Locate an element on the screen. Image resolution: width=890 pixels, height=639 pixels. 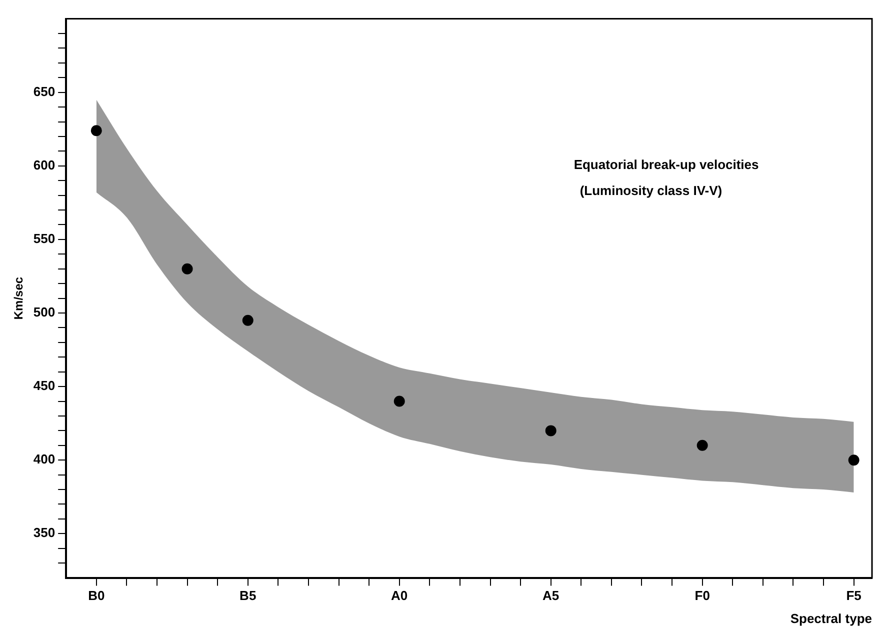
y-tick-label: 450 is located at coordinates (44, 386).